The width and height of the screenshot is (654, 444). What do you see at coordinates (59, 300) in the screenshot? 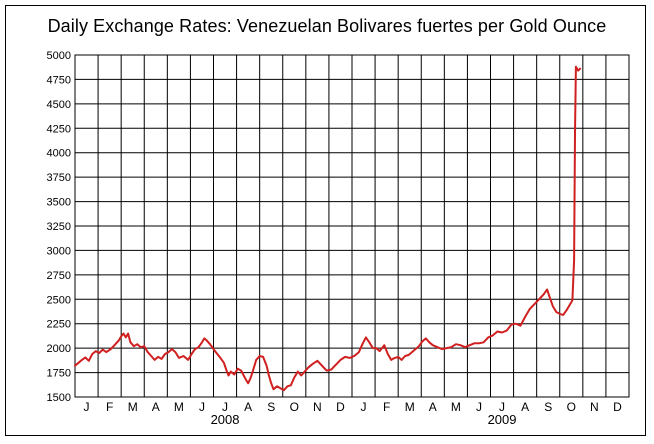
I see `y-tick-label: 2500` at bounding box center [59, 300].